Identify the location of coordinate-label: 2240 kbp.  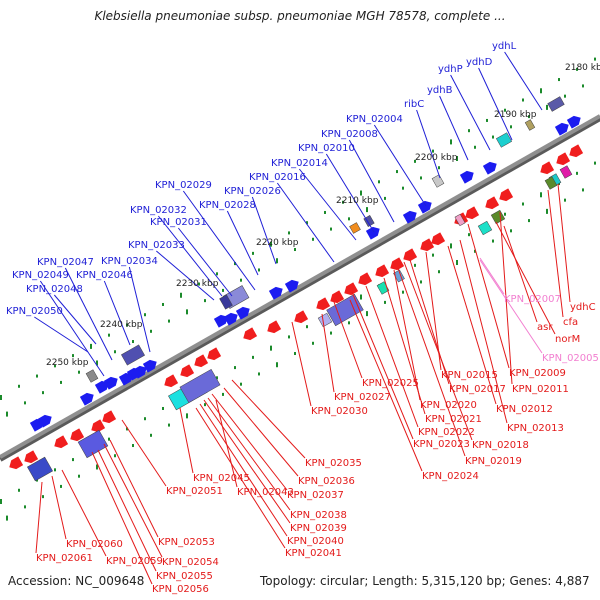
(121, 325).